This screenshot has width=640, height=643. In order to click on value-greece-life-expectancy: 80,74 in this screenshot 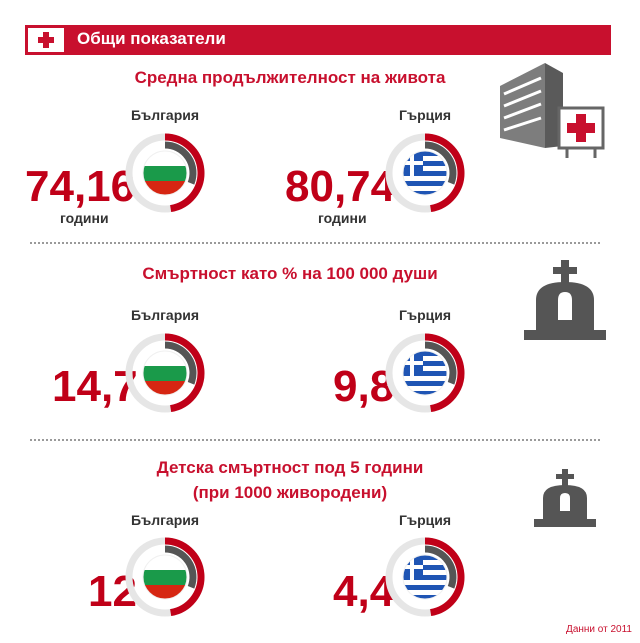, I will do `click(340, 186)`.